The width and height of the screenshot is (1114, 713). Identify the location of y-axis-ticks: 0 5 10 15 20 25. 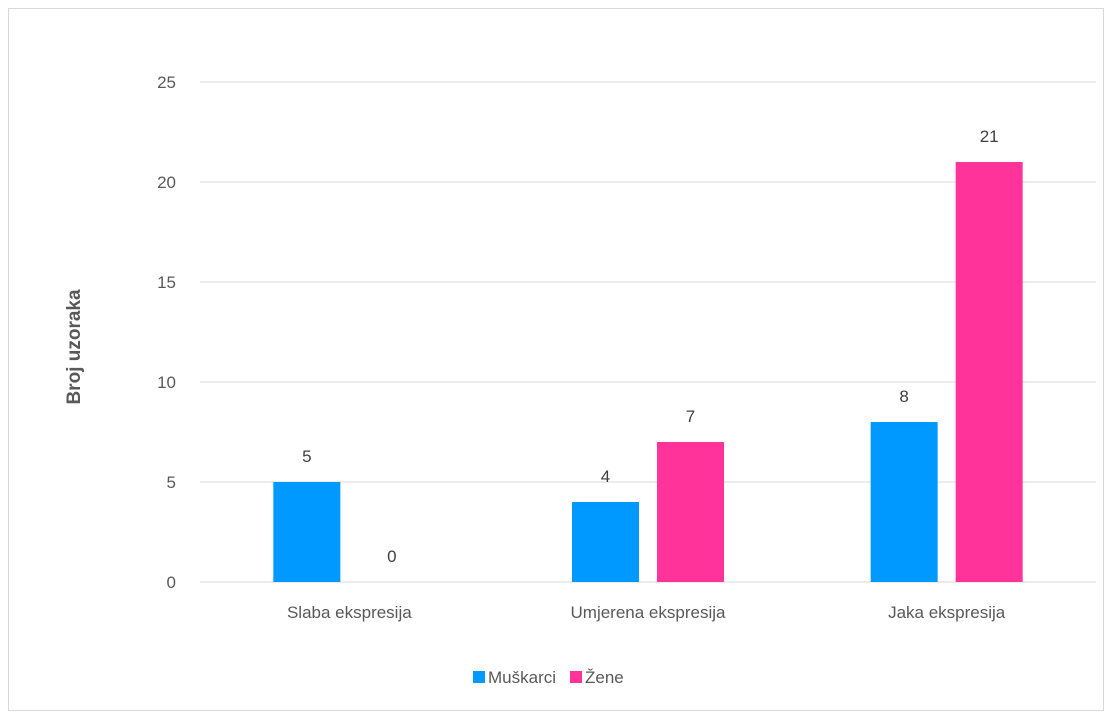
(166, 332).